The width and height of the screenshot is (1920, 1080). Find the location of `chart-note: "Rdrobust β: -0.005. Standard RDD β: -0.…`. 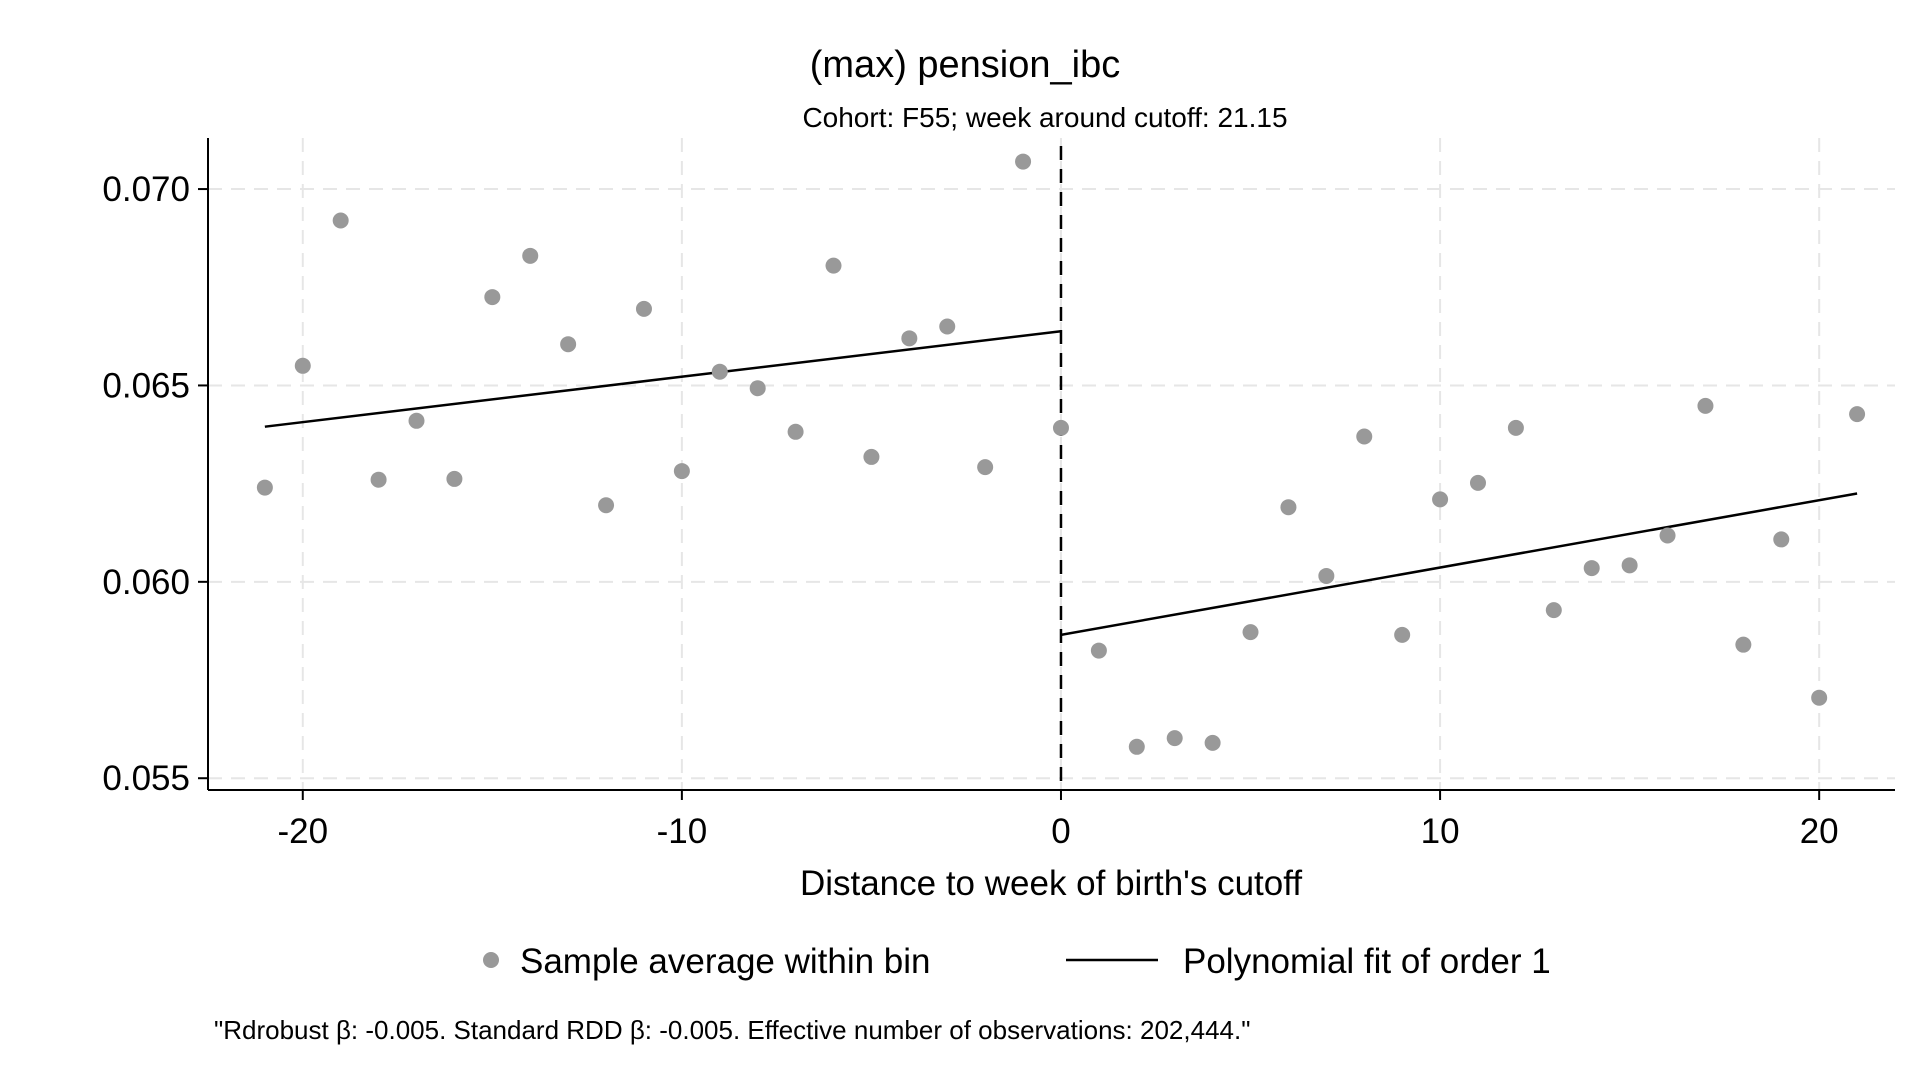

chart-note: "Rdrobust β: -0.005. Standard RDD β: -0.… is located at coordinates (732, 1030).